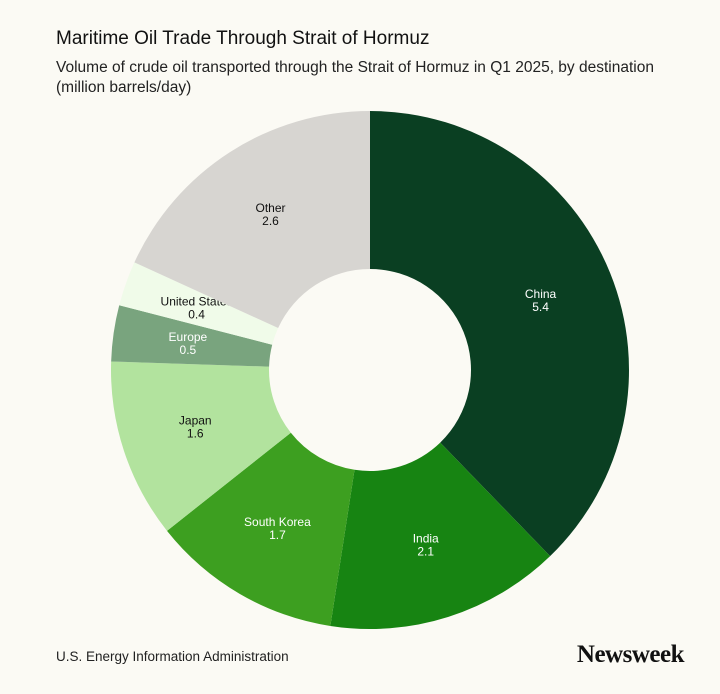 The image size is (720, 694). I want to click on slice-value-europe: 0.5, so click(188, 350).